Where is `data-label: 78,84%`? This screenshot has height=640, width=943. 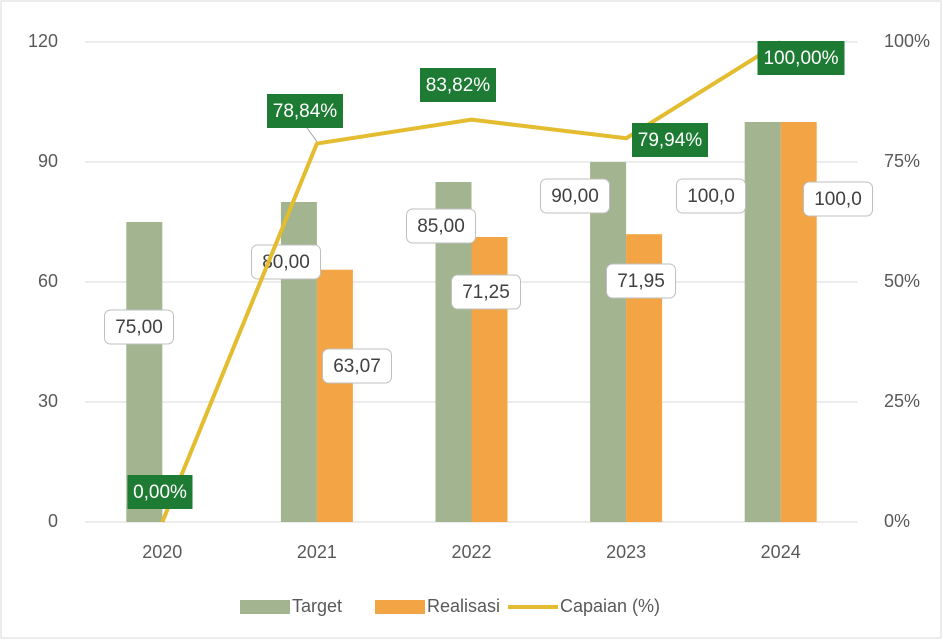 data-label: 78,84% is located at coordinates (305, 111).